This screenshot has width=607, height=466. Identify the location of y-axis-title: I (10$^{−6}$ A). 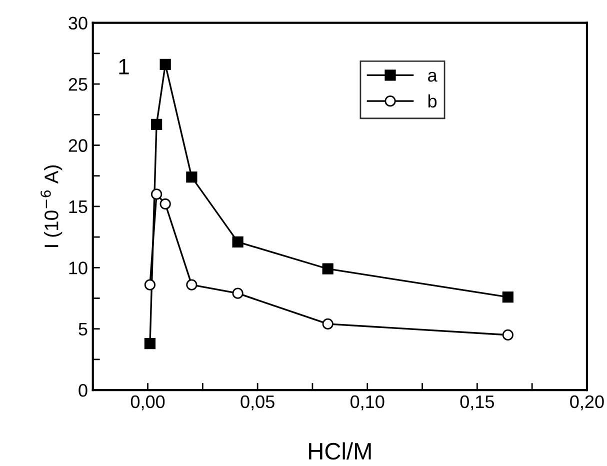
(51, 206).